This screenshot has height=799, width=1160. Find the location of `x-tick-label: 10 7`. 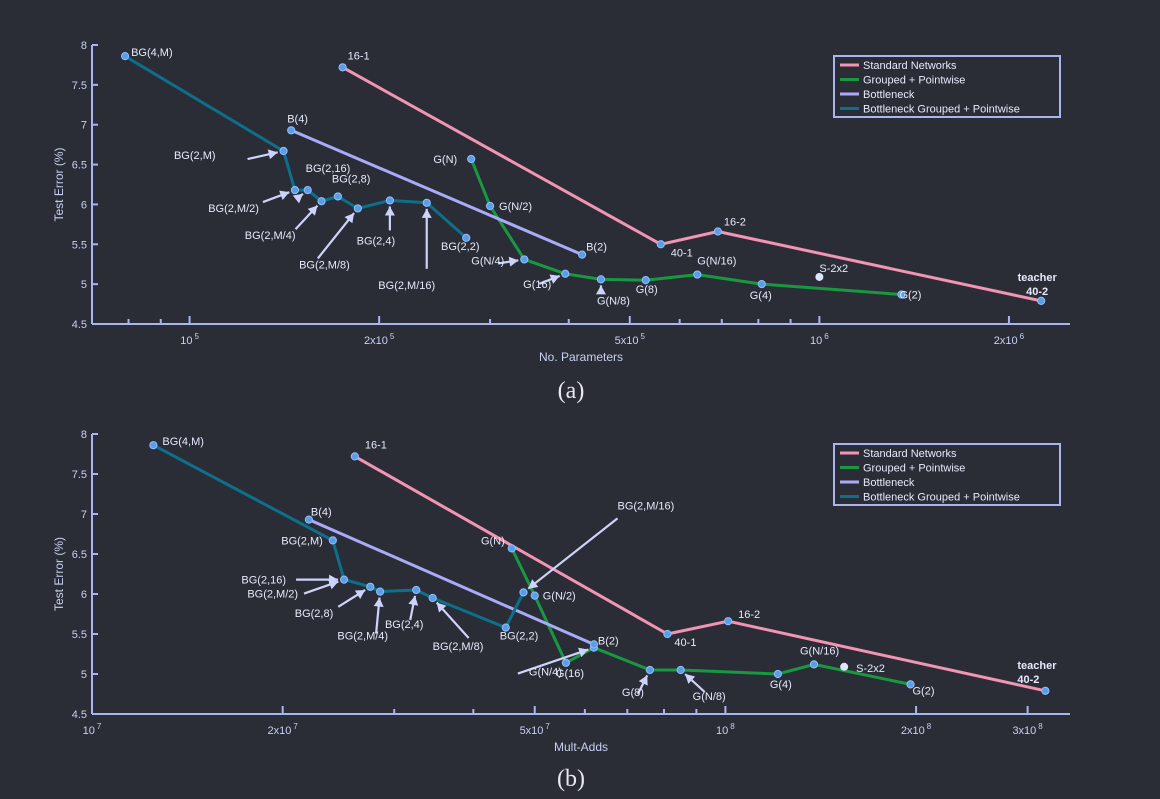

x-tick-label: 10 7 is located at coordinates (92, 729).